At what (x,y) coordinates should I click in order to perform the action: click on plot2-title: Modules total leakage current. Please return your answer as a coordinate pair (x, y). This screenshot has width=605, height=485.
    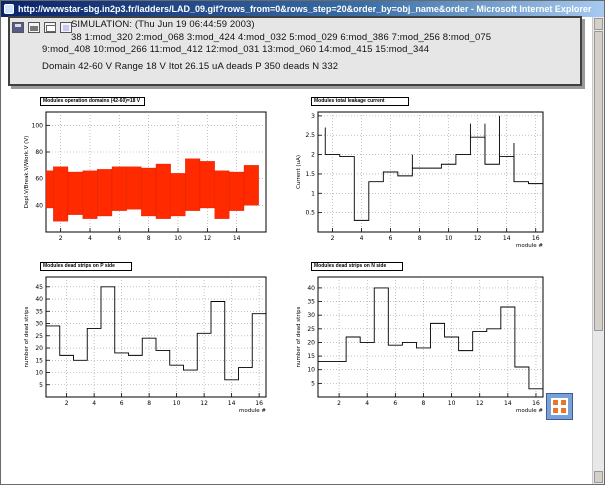
    Looking at the image, I should click on (360, 101).